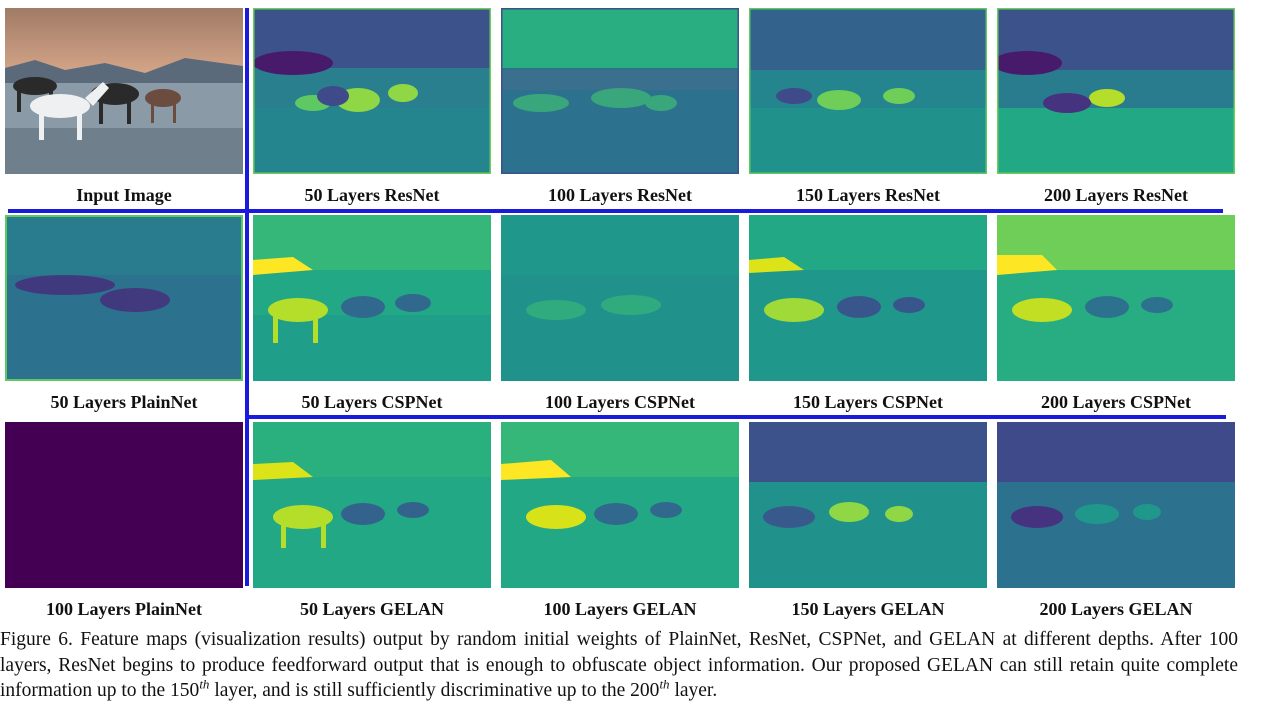  Describe the element at coordinates (124, 402) in the screenshot. I see `label-plainnet-50: 50 Layers PlainNet` at that location.